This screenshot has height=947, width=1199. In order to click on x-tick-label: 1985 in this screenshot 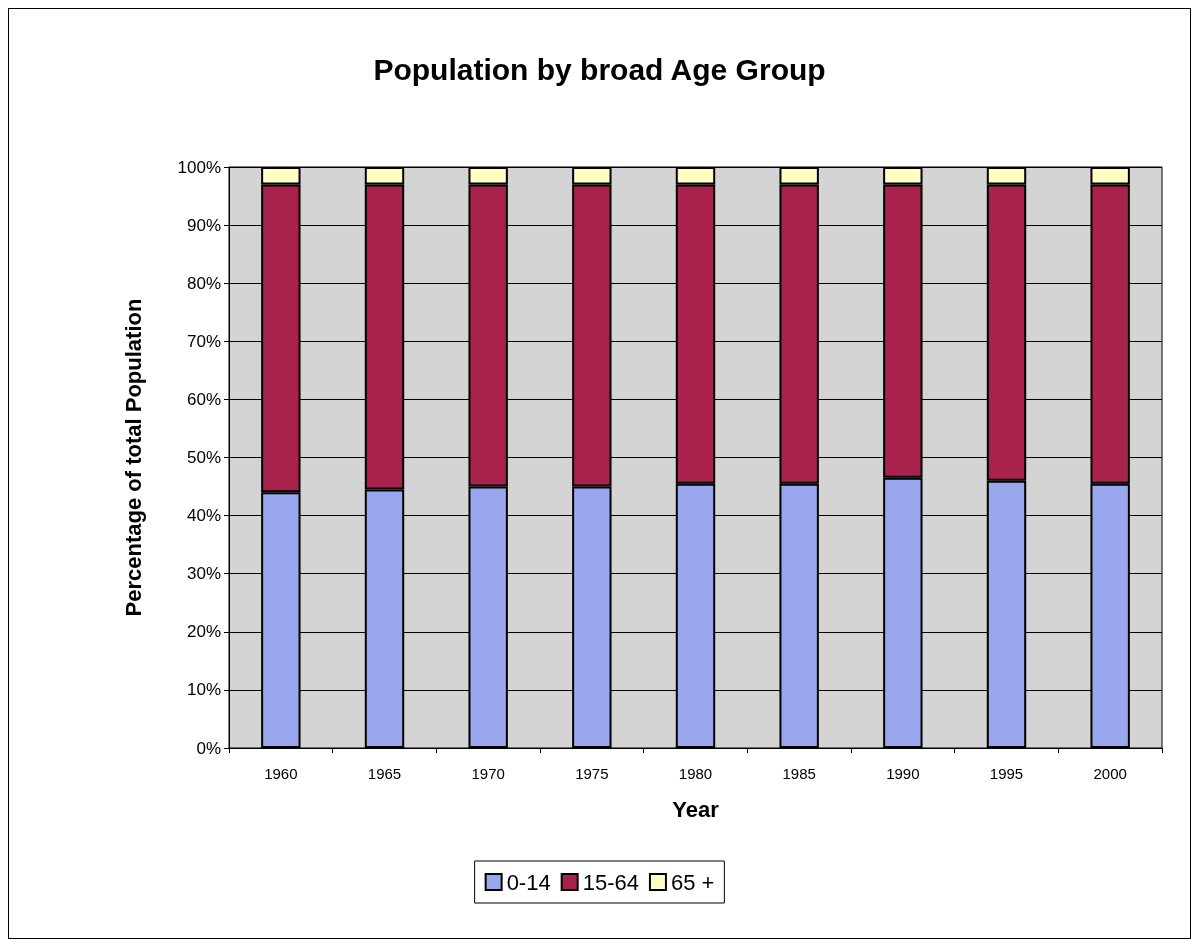, I will do `click(799, 773)`.